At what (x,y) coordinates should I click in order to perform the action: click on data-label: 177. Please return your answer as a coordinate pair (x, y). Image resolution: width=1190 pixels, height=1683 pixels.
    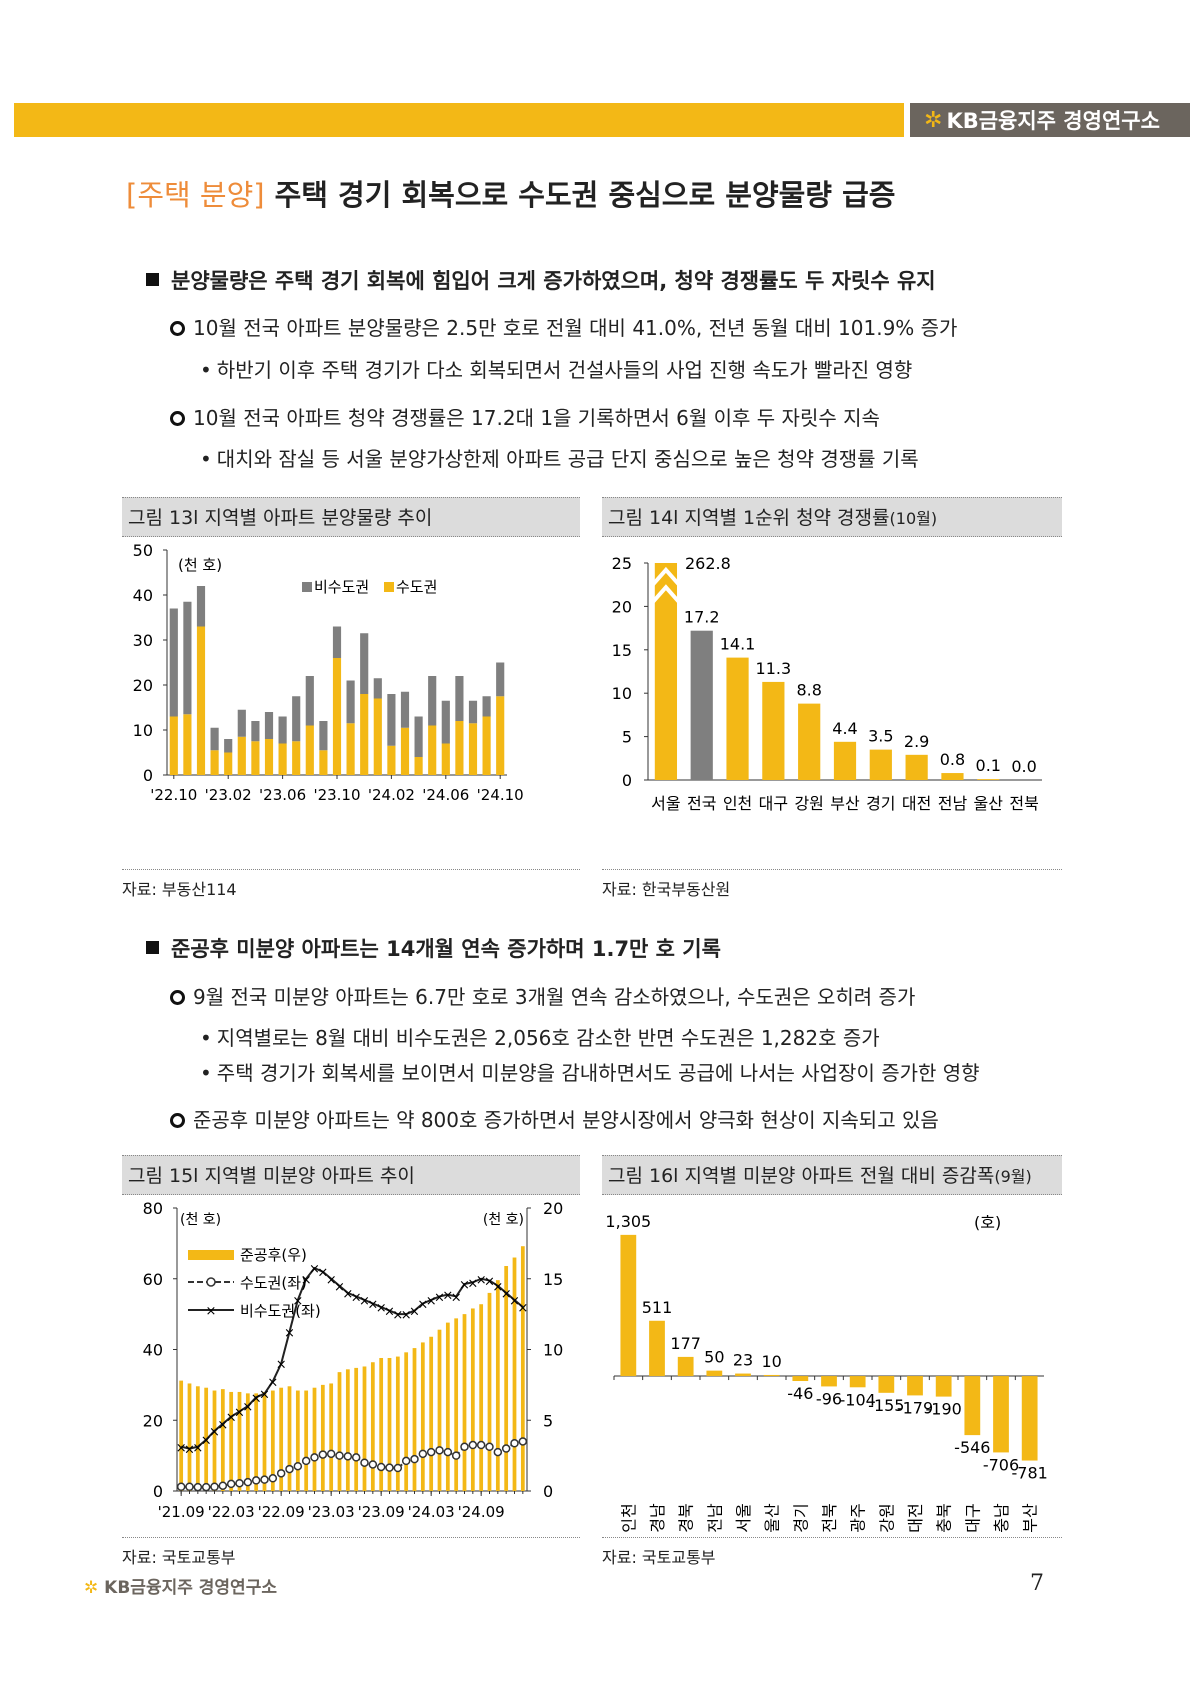
    Looking at the image, I should click on (685, 1343).